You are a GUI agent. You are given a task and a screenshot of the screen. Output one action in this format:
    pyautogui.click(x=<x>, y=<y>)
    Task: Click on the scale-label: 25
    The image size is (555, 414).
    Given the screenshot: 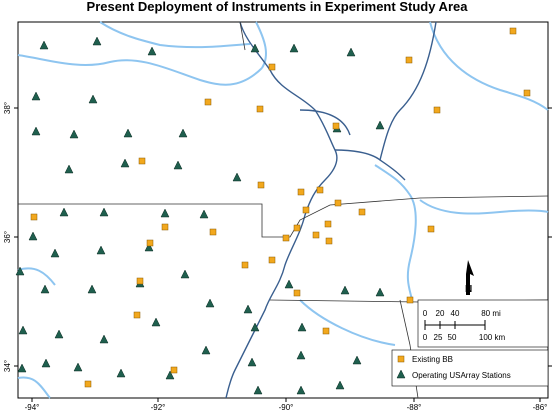 What is the action you would take?
    pyautogui.click(x=438, y=337)
    